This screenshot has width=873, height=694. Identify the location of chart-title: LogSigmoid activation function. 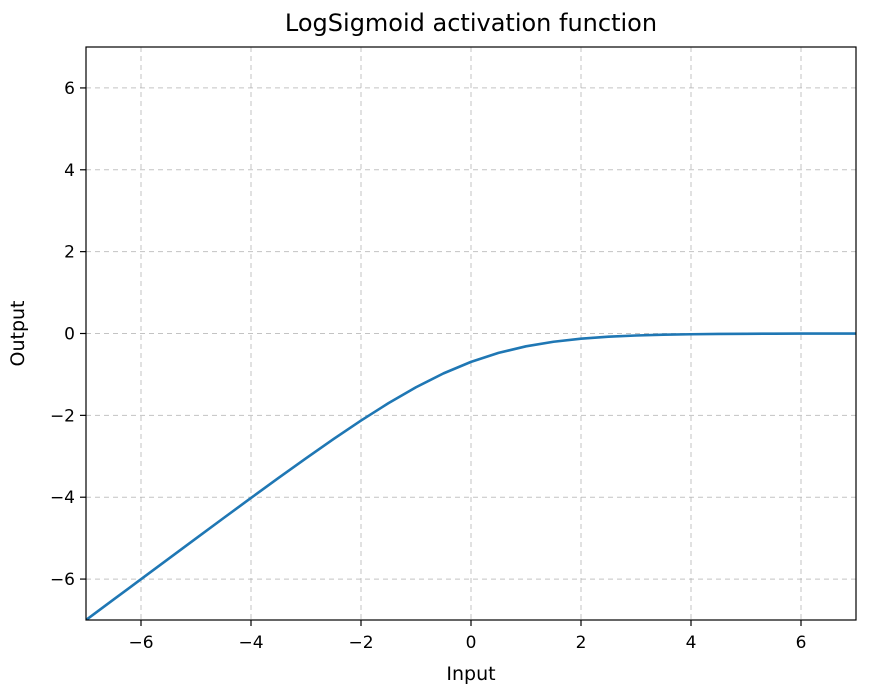
(471, 23).